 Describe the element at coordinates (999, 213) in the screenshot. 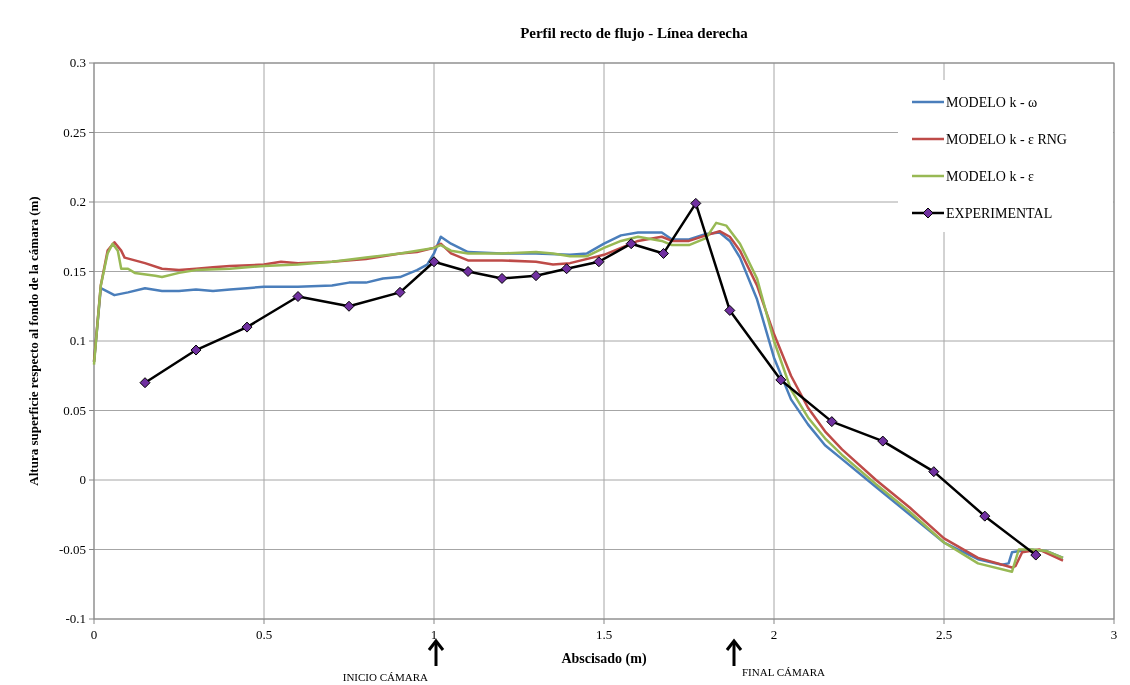

I see `legend-label: EXPERIMENTAL` at that location.